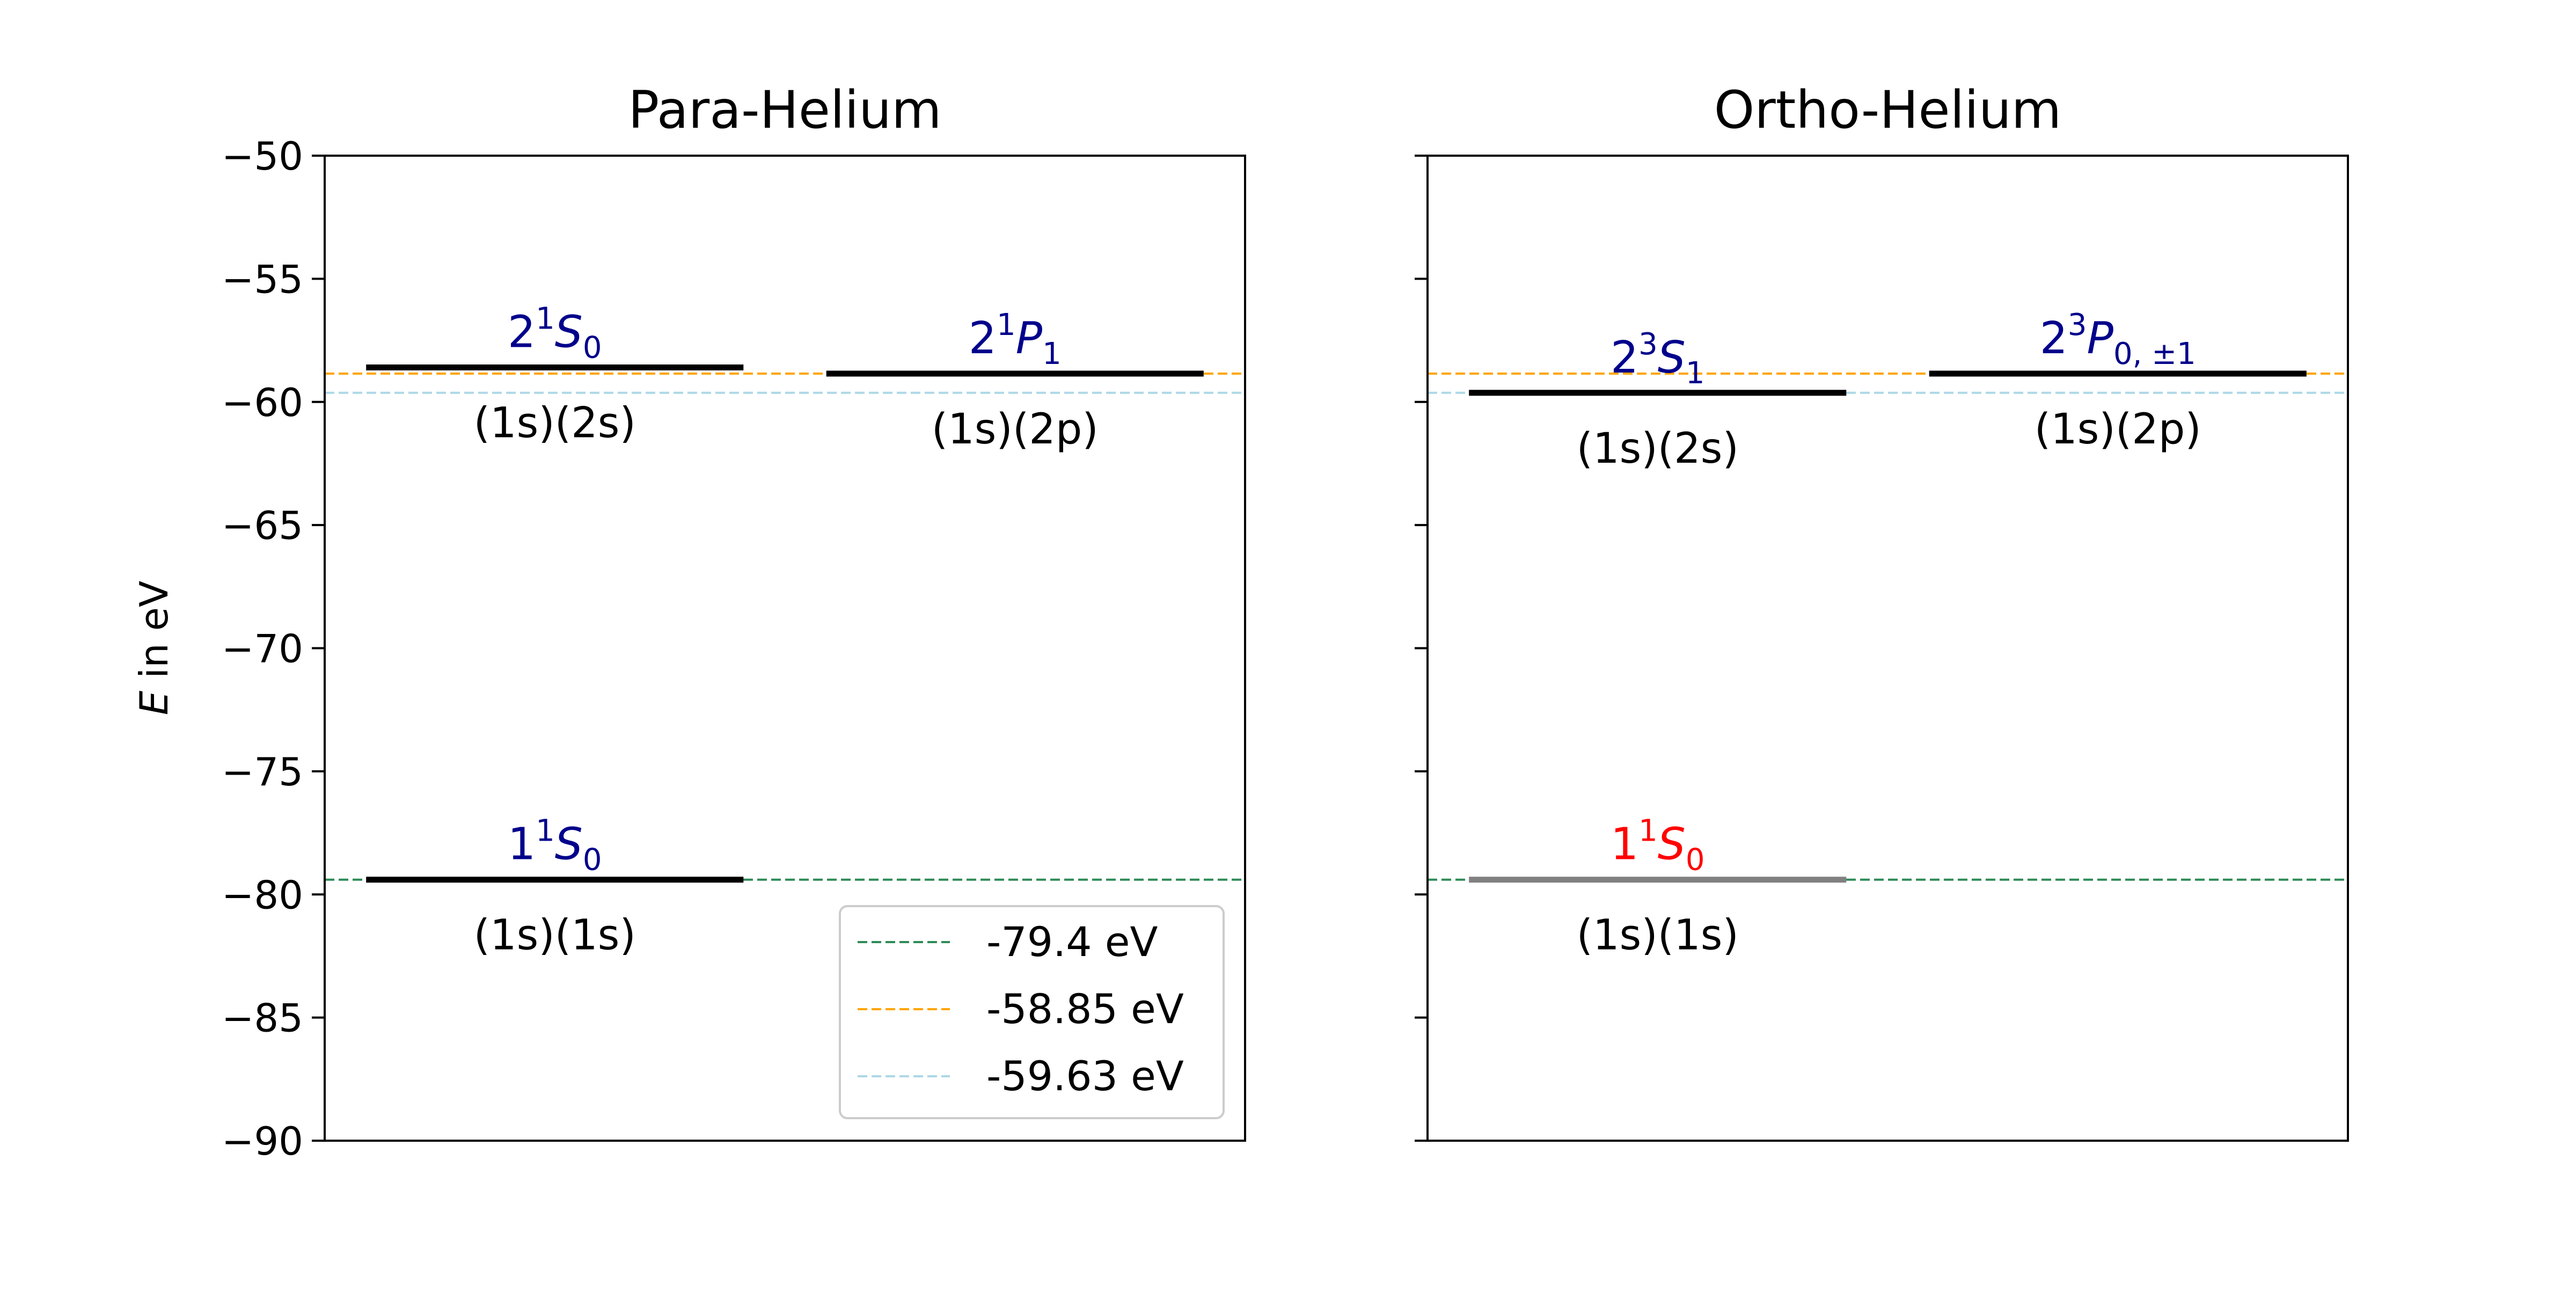 Image resolution: width=2576 pixels, height=1291 pixels. What do you see at coordinates (262, 771) in the screenshot?
I see `y-tick-label: −75` at bounding box center [262, 771].